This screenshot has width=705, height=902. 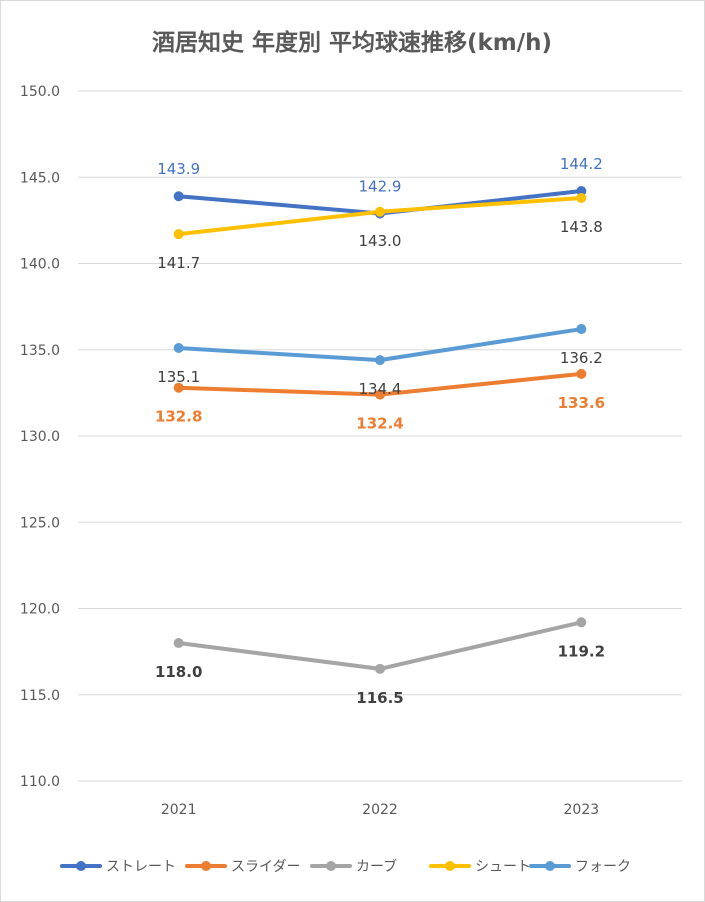 What do you see at coordinates (581, 403) in the screenshot?
I see `data-label: 133.6` at bounding box center [581, 403].